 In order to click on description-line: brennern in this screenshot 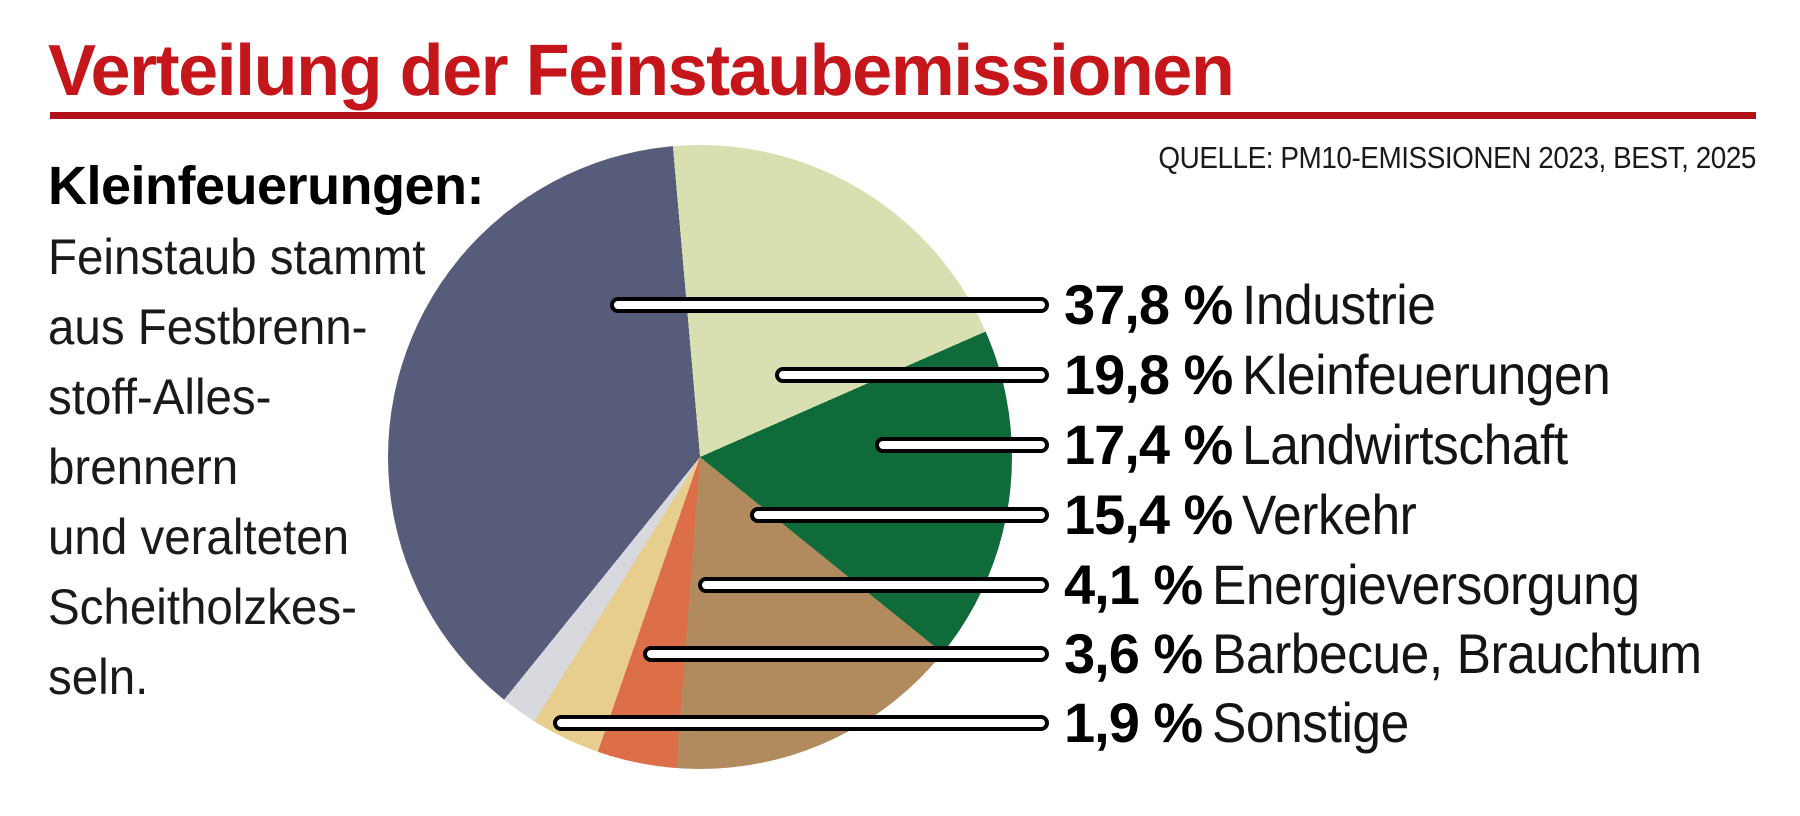, I will do `click(143, 467)`.